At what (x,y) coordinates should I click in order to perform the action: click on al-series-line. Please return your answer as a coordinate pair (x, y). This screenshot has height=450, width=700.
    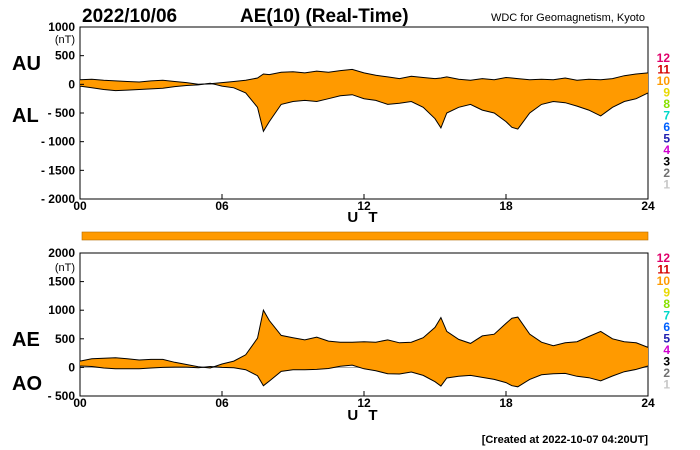
    Looking at the image, I should click on (364, 107).